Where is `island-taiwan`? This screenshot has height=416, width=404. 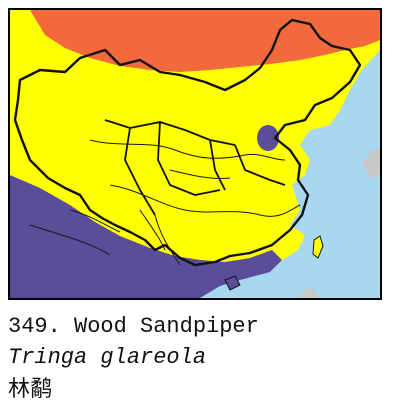 island-taiwan is located at coordinates (318, 247).